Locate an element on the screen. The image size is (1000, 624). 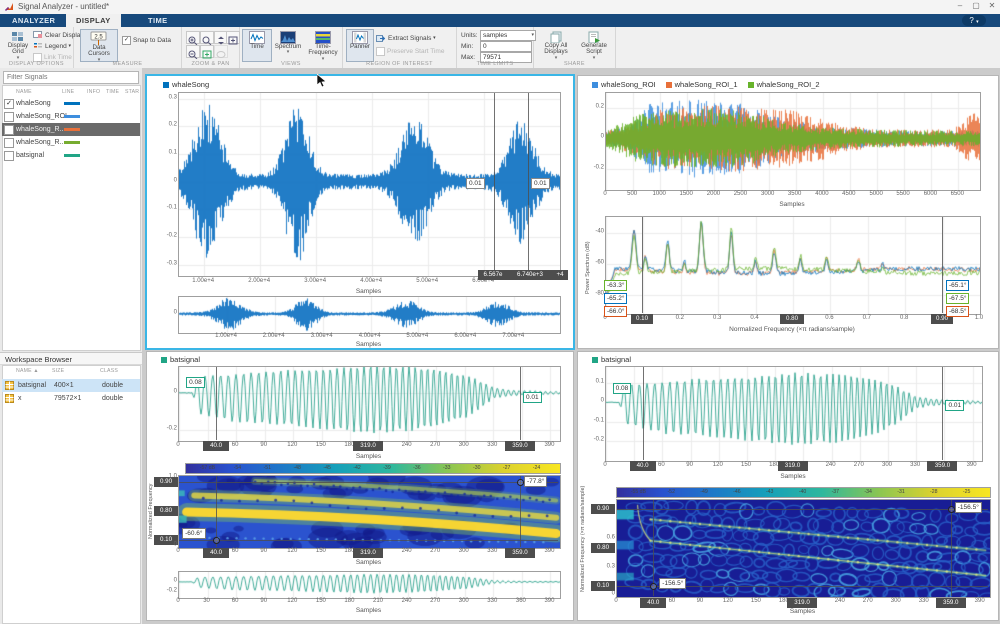
tab-time: TIME is located at coordinates (158, 20).